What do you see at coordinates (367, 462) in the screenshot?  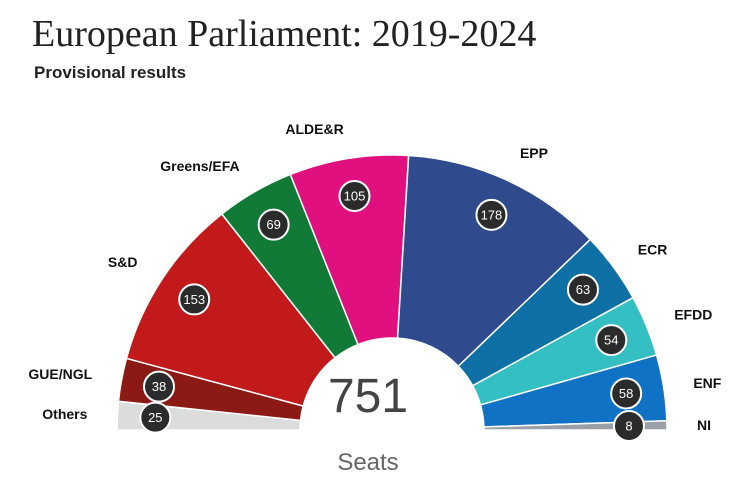 I see `total-seats-label: Seats` at bounding box center [367, 462].